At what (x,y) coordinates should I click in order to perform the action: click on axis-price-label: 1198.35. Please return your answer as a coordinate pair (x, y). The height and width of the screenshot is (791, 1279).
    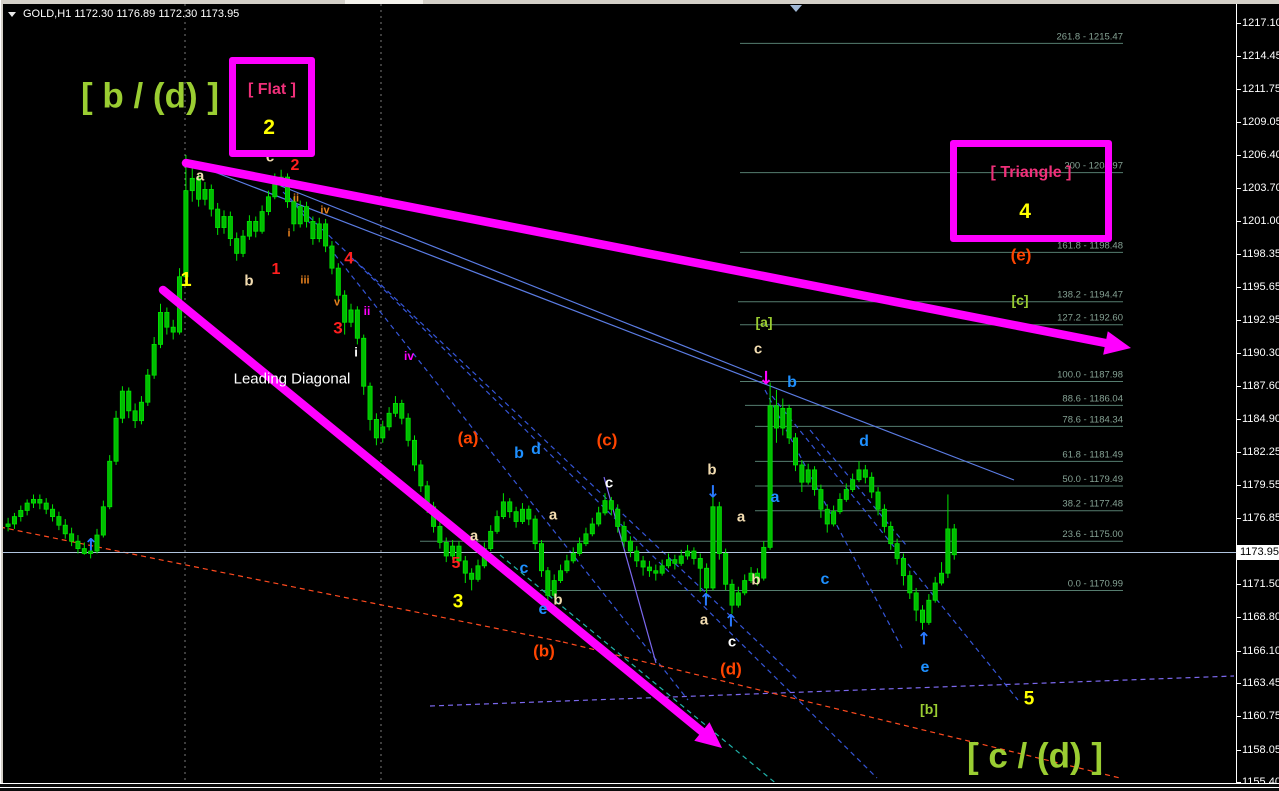
    Looking at the image, I should click on (1260, 253).